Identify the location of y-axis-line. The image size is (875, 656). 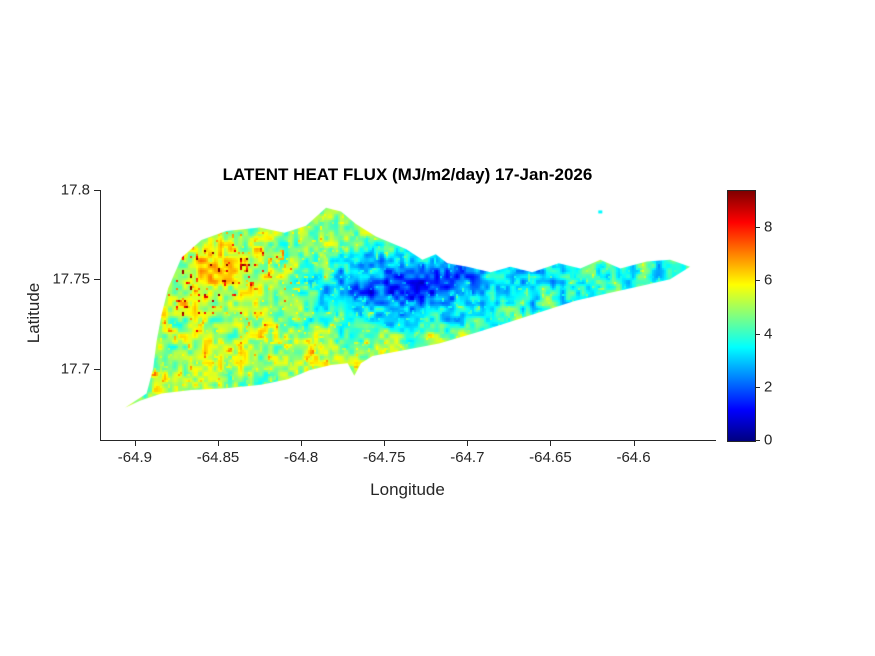
(100, 315).